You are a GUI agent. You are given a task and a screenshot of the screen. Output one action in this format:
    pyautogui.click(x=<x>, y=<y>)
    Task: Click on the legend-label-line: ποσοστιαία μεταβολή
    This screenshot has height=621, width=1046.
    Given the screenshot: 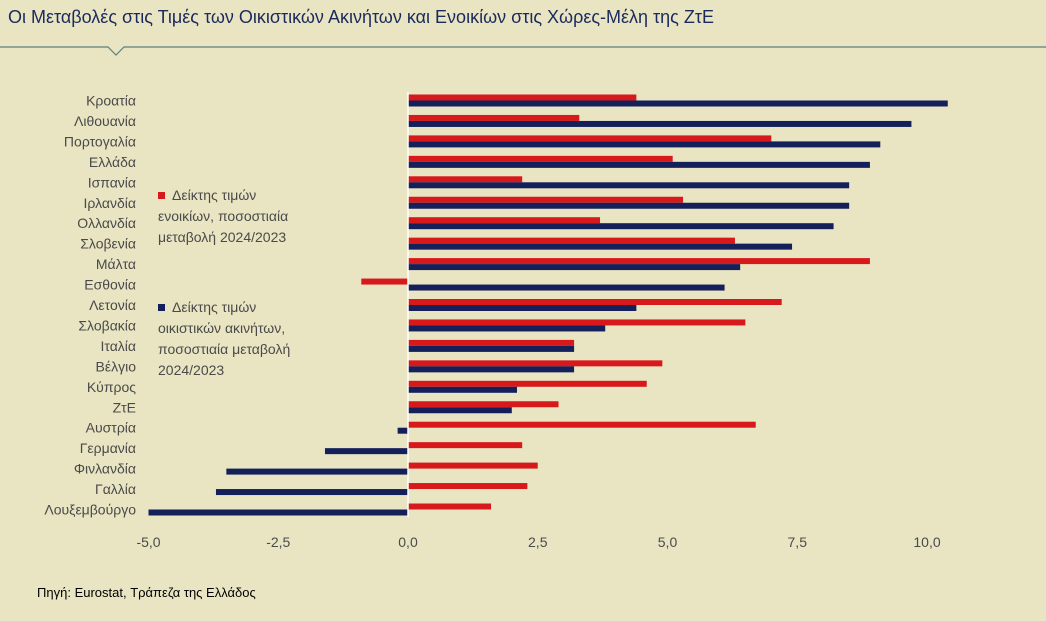 What is the action you would take?
    pyautogui.click(x=224, y=349)
    